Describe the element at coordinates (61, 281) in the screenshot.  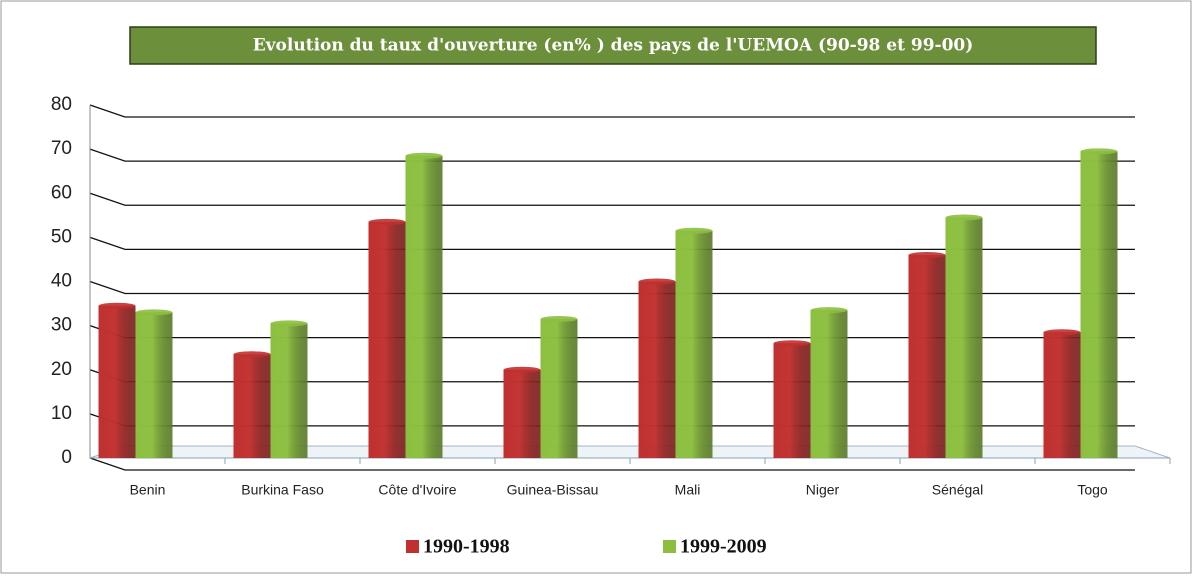
I see `y-tick-label: 40` at that location.